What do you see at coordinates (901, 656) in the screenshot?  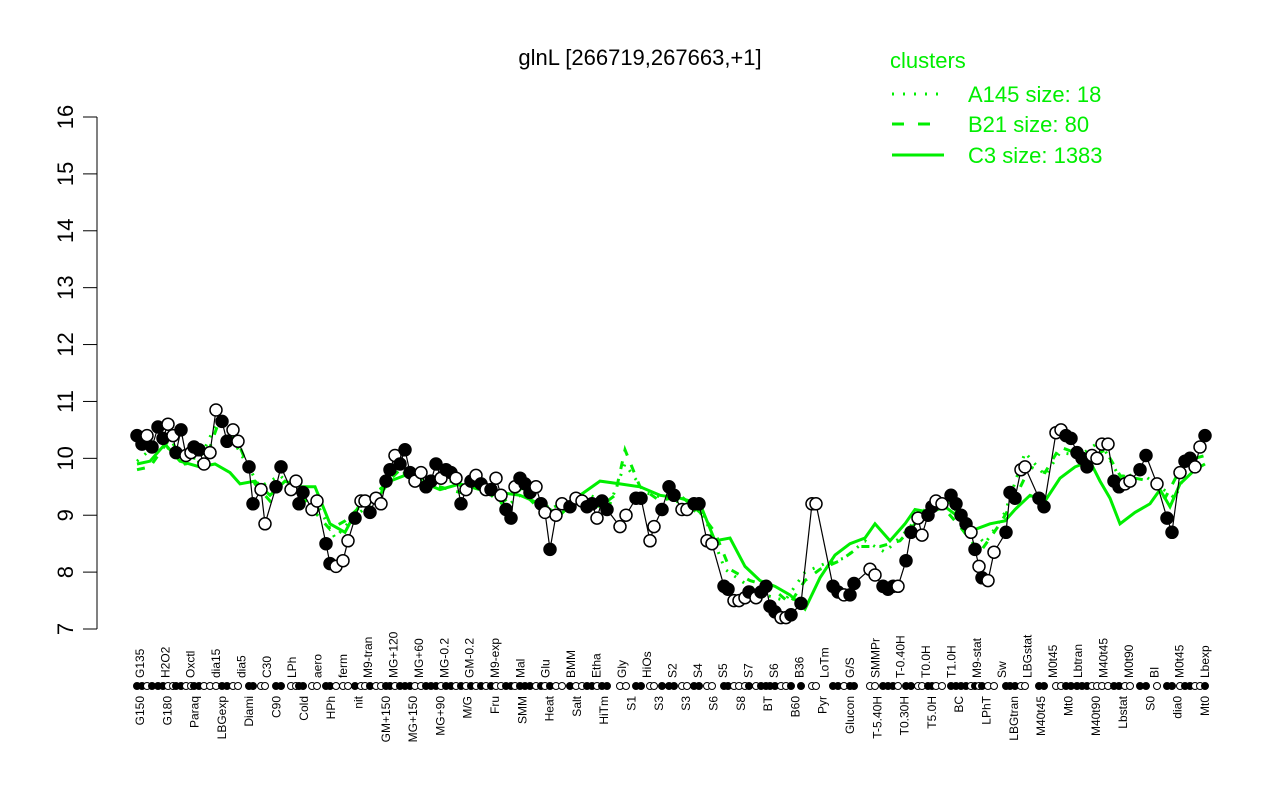 I see `x-tick-label: T-0.40H` at bounding box center [901, 656].